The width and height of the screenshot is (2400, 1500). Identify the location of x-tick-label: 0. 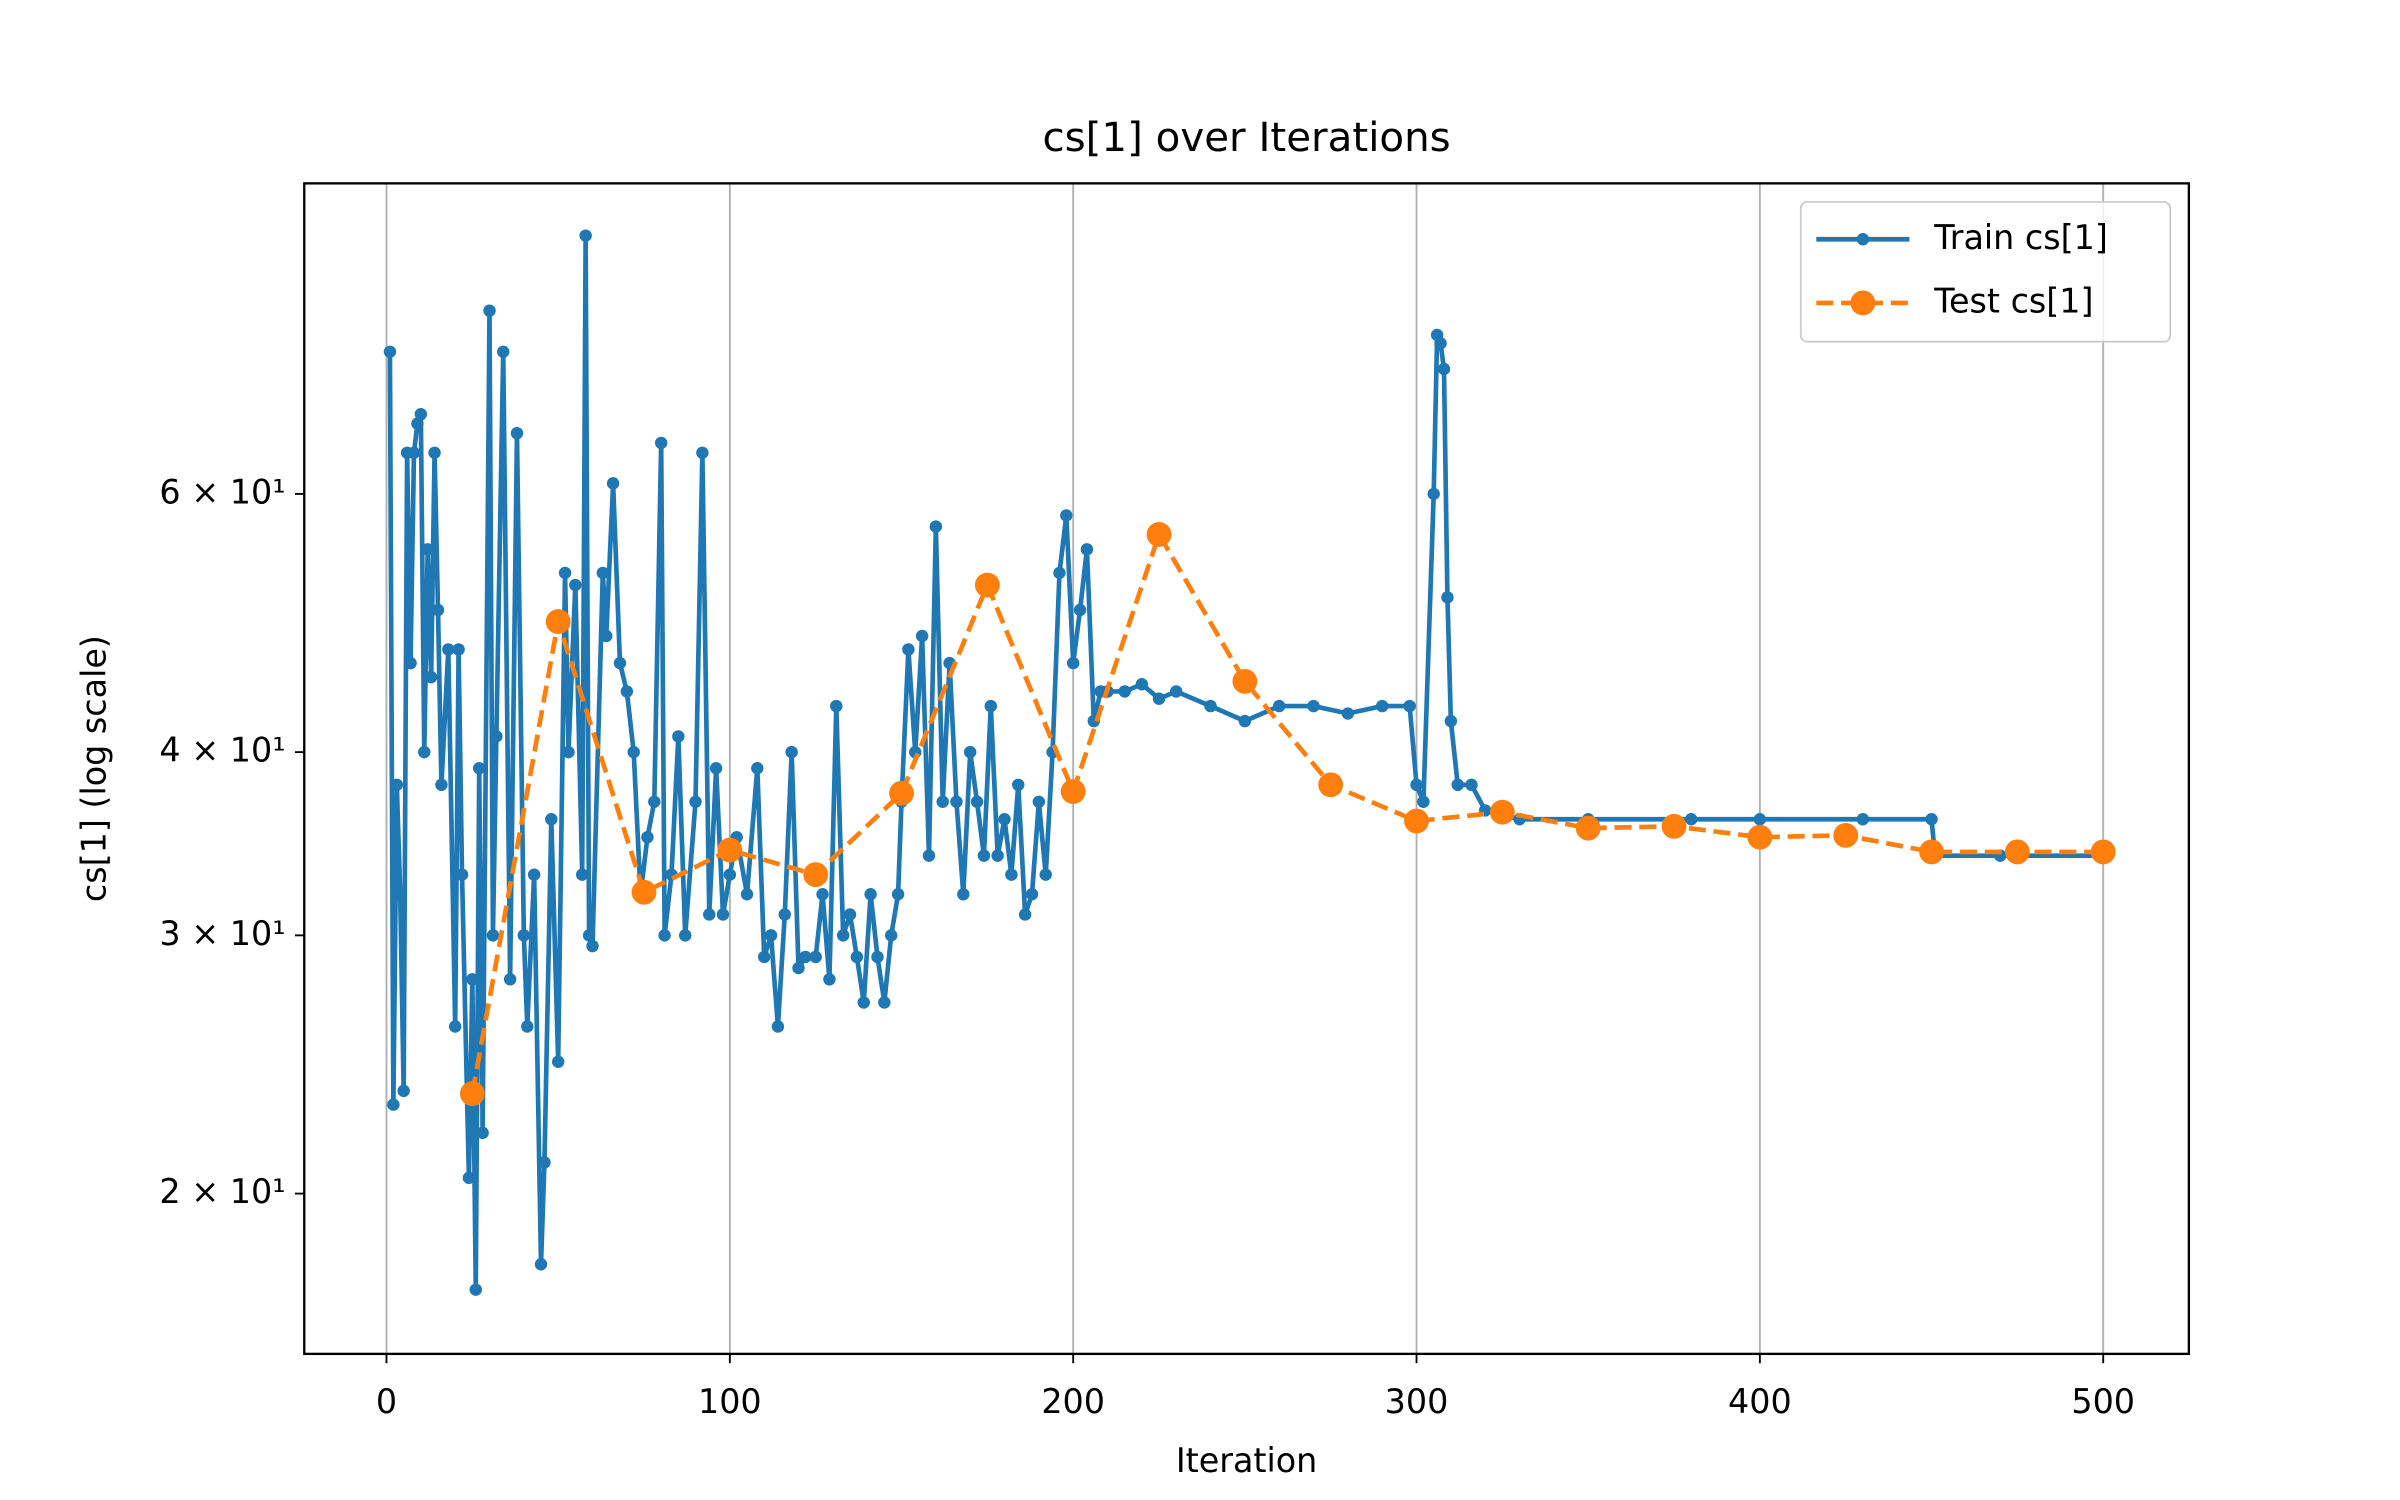
(386, 1401).